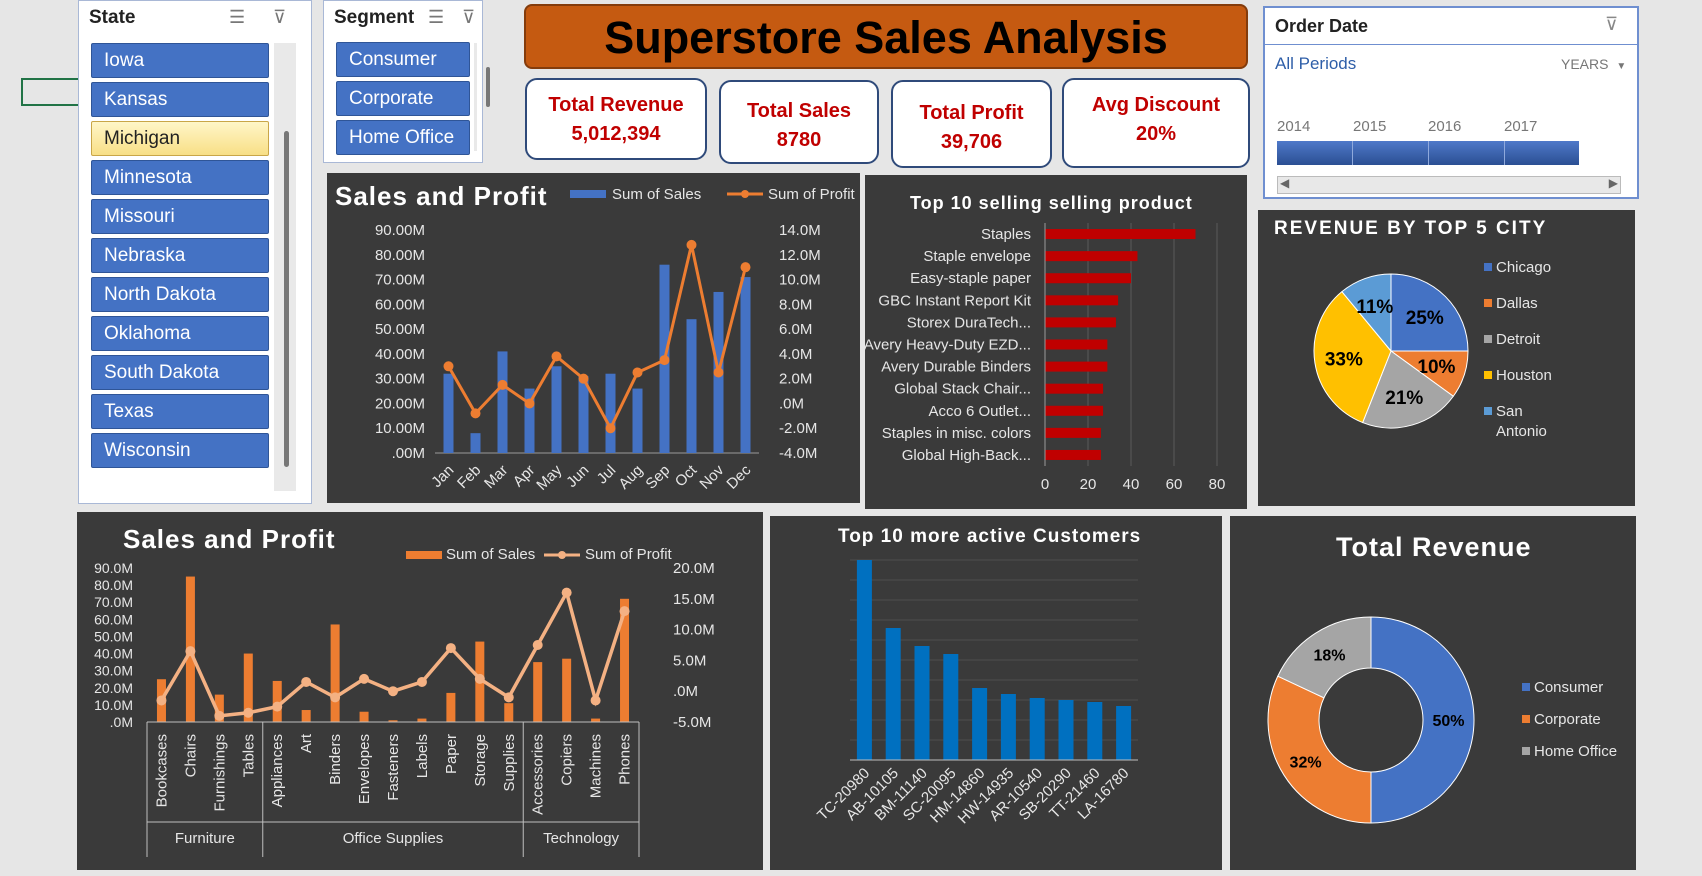 This screenshot has width=1702, height=876. What do you see at coordinates (1174, 484) in the screenshot?
I see `x-axis-tick: 60` at bounding box center [1174, 484].